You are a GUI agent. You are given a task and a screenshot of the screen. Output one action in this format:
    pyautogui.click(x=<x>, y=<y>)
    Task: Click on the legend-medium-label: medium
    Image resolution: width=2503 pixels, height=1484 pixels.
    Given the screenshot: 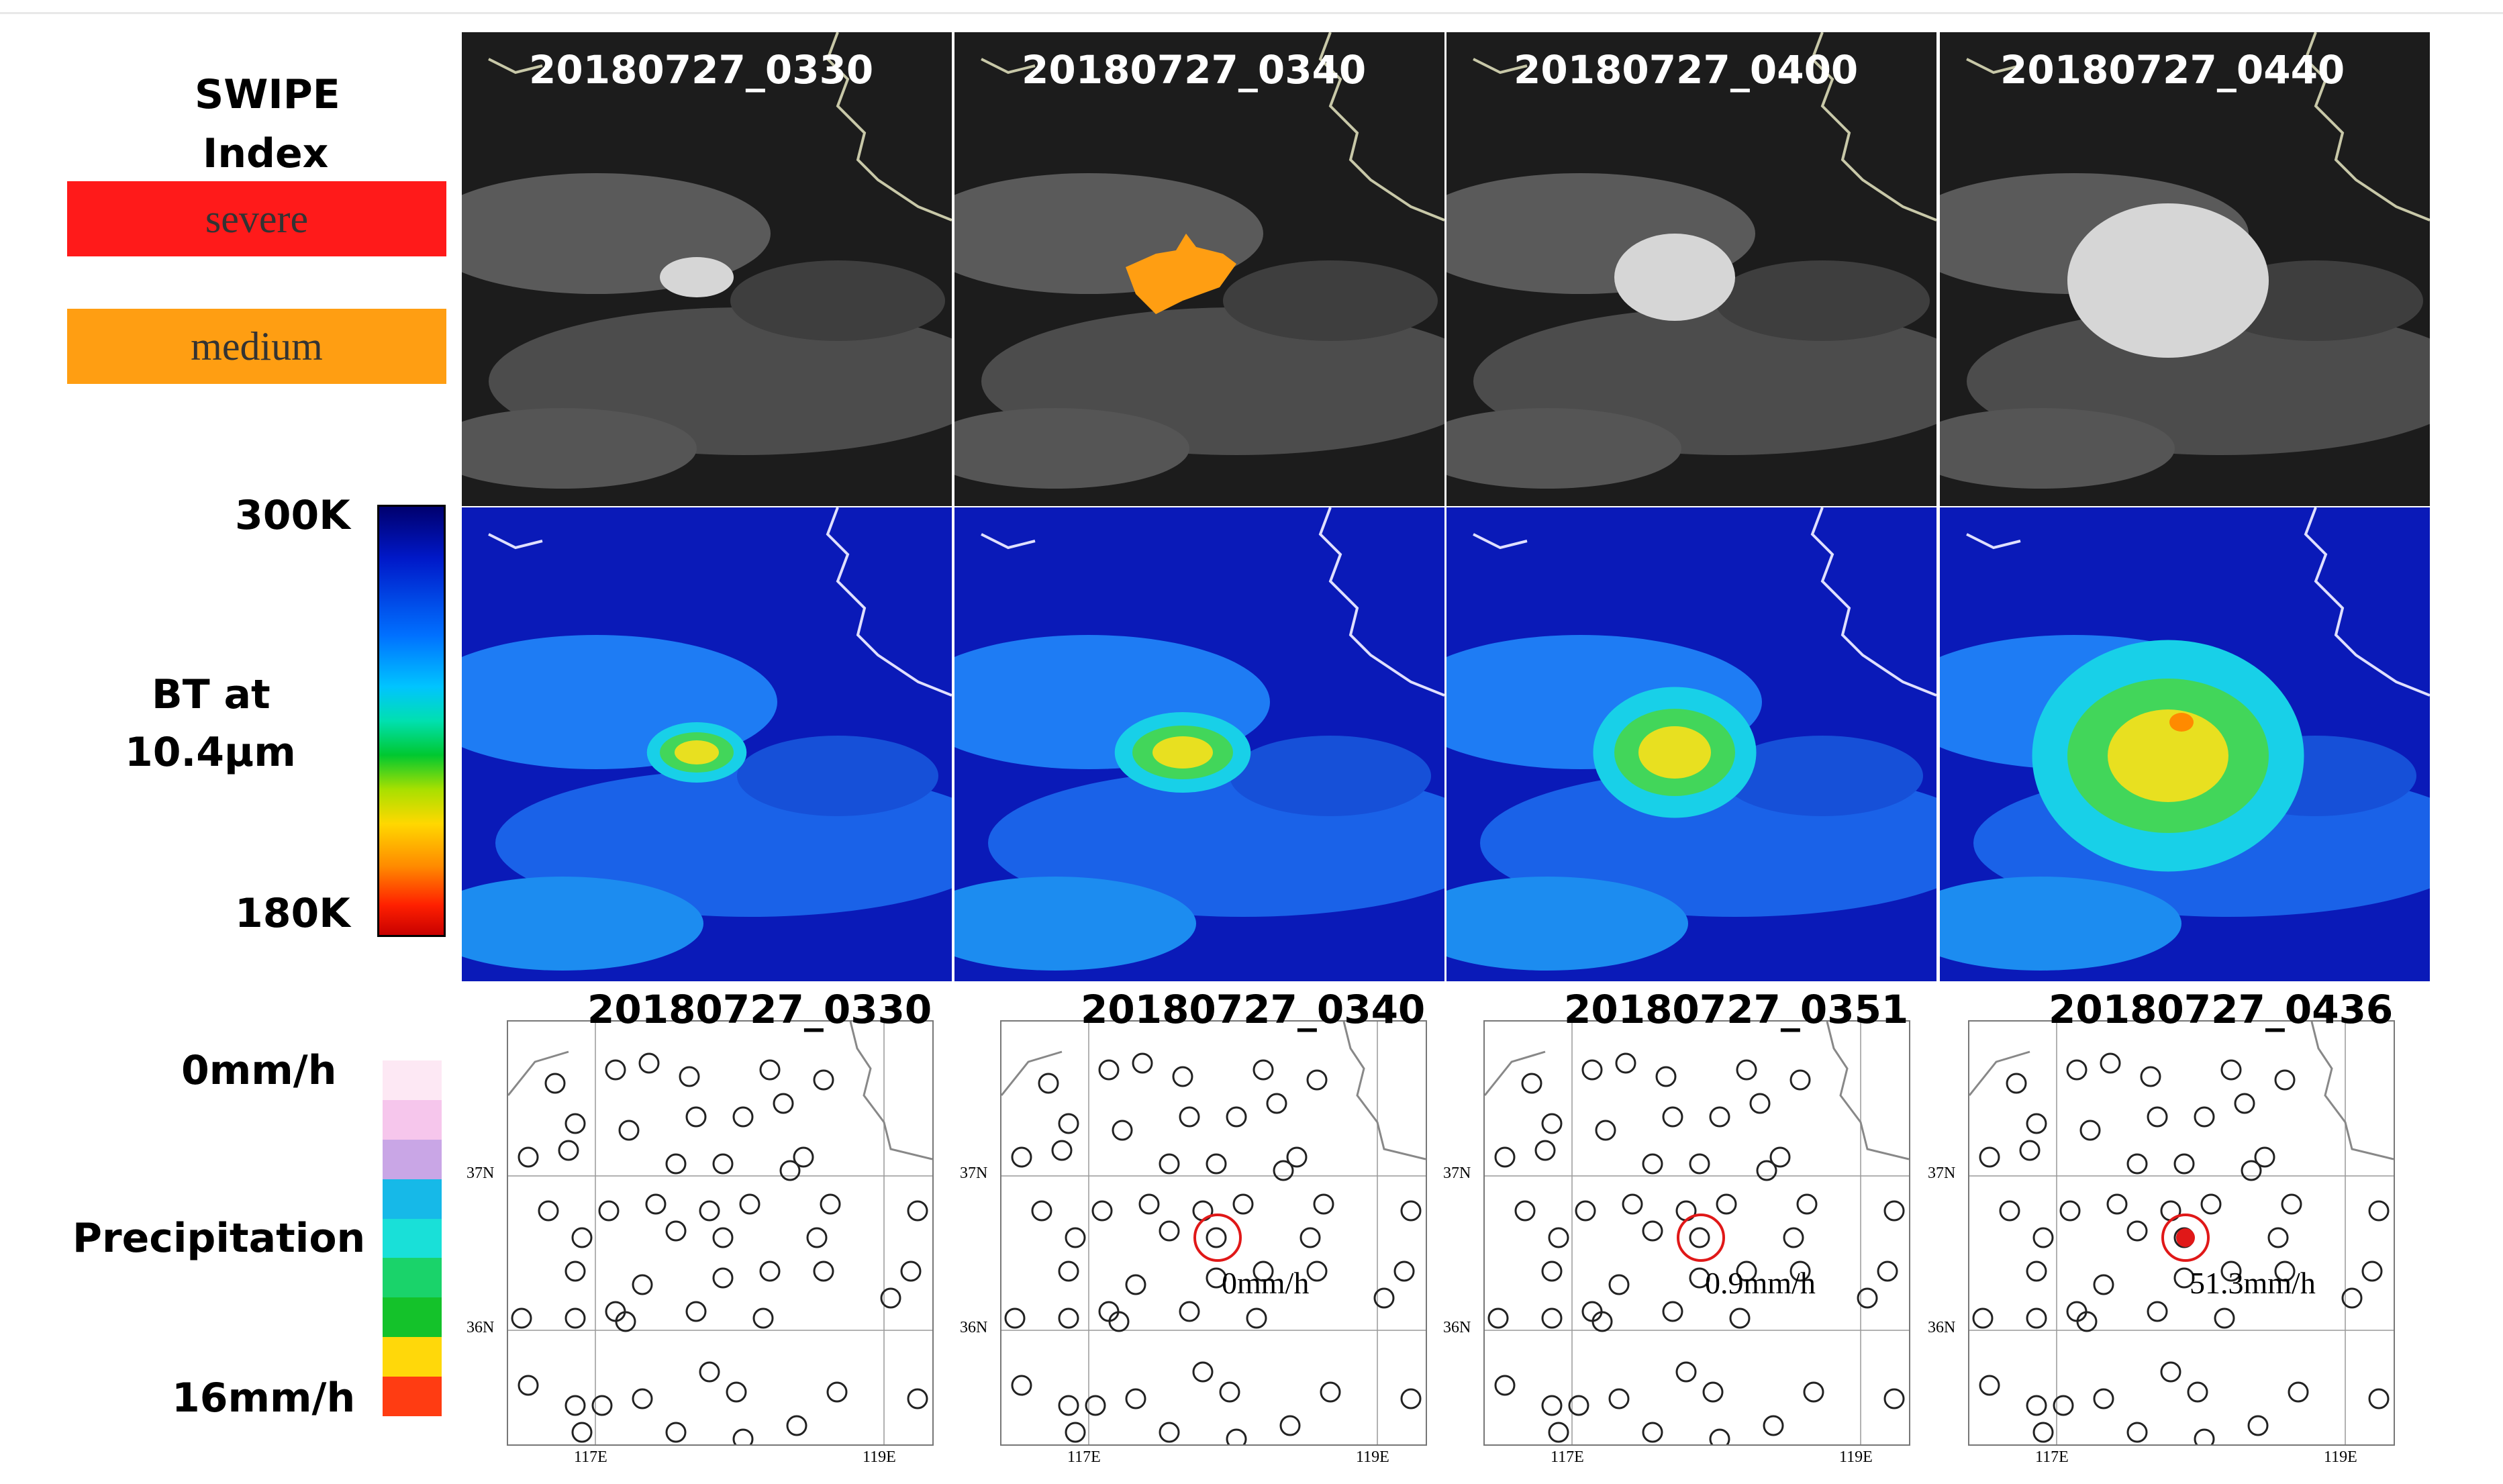 What is the action you would take?
    pyautogui.click(x=257, y=346)
    